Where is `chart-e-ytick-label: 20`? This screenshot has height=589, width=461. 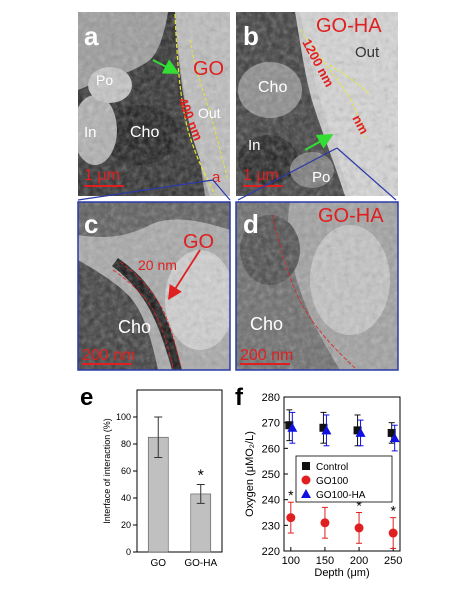
chart-e-ytick-label: 20 is located at coordinates (126, 525).